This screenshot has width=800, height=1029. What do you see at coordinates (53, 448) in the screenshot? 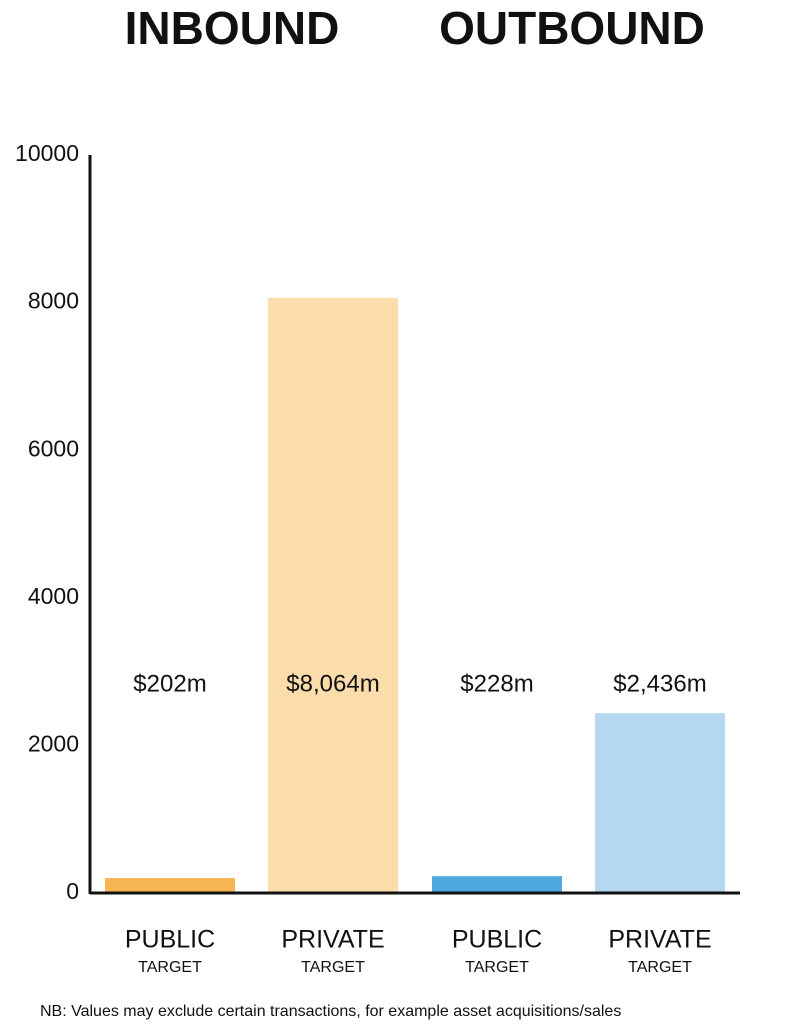
I see `y-tick-label: 6000` at bounding box center [53, 448].